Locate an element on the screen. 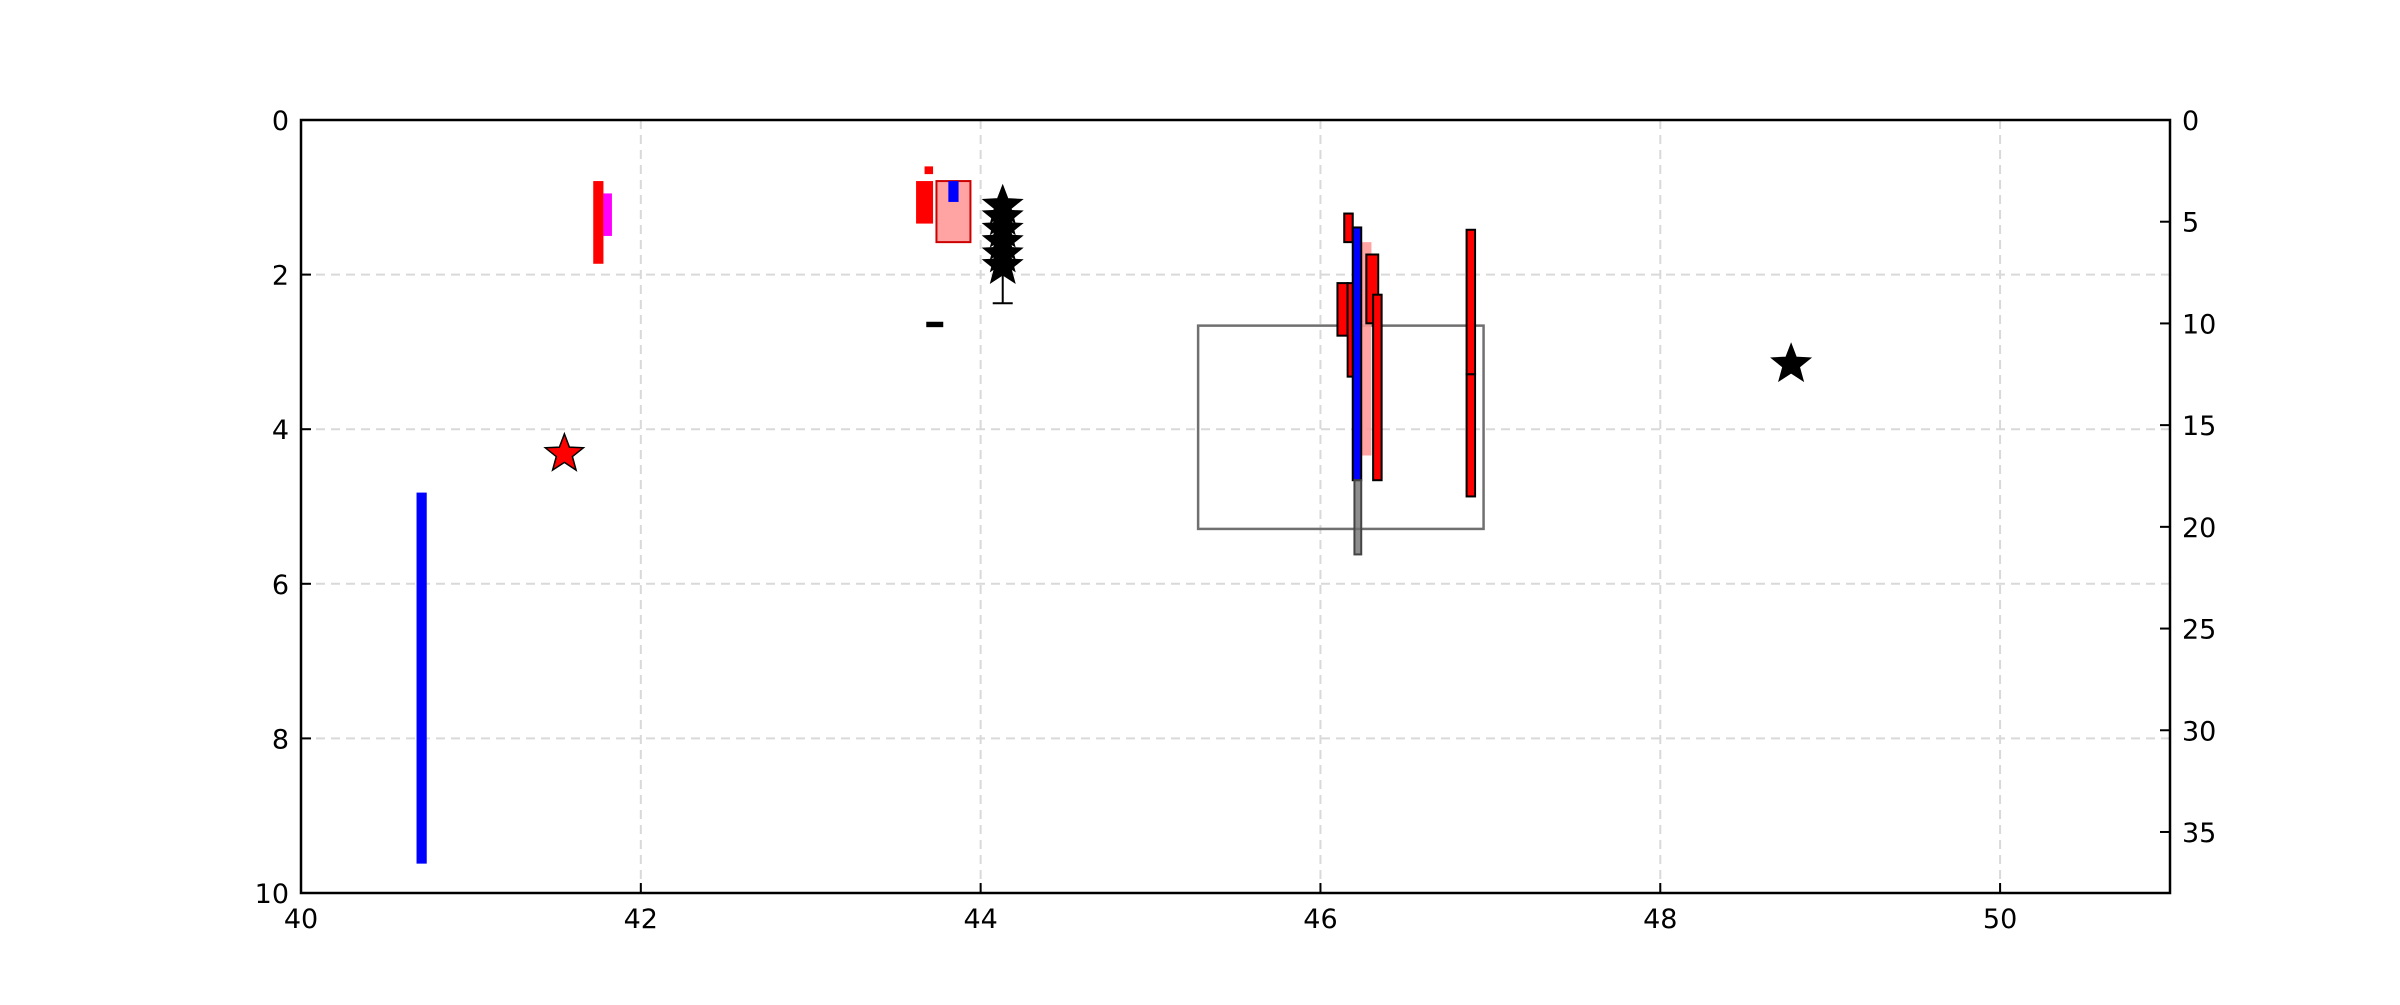 The width and height of the screenshot is (2400, 1005). y-tick-label: 4 is located at coordinates (280, 430).